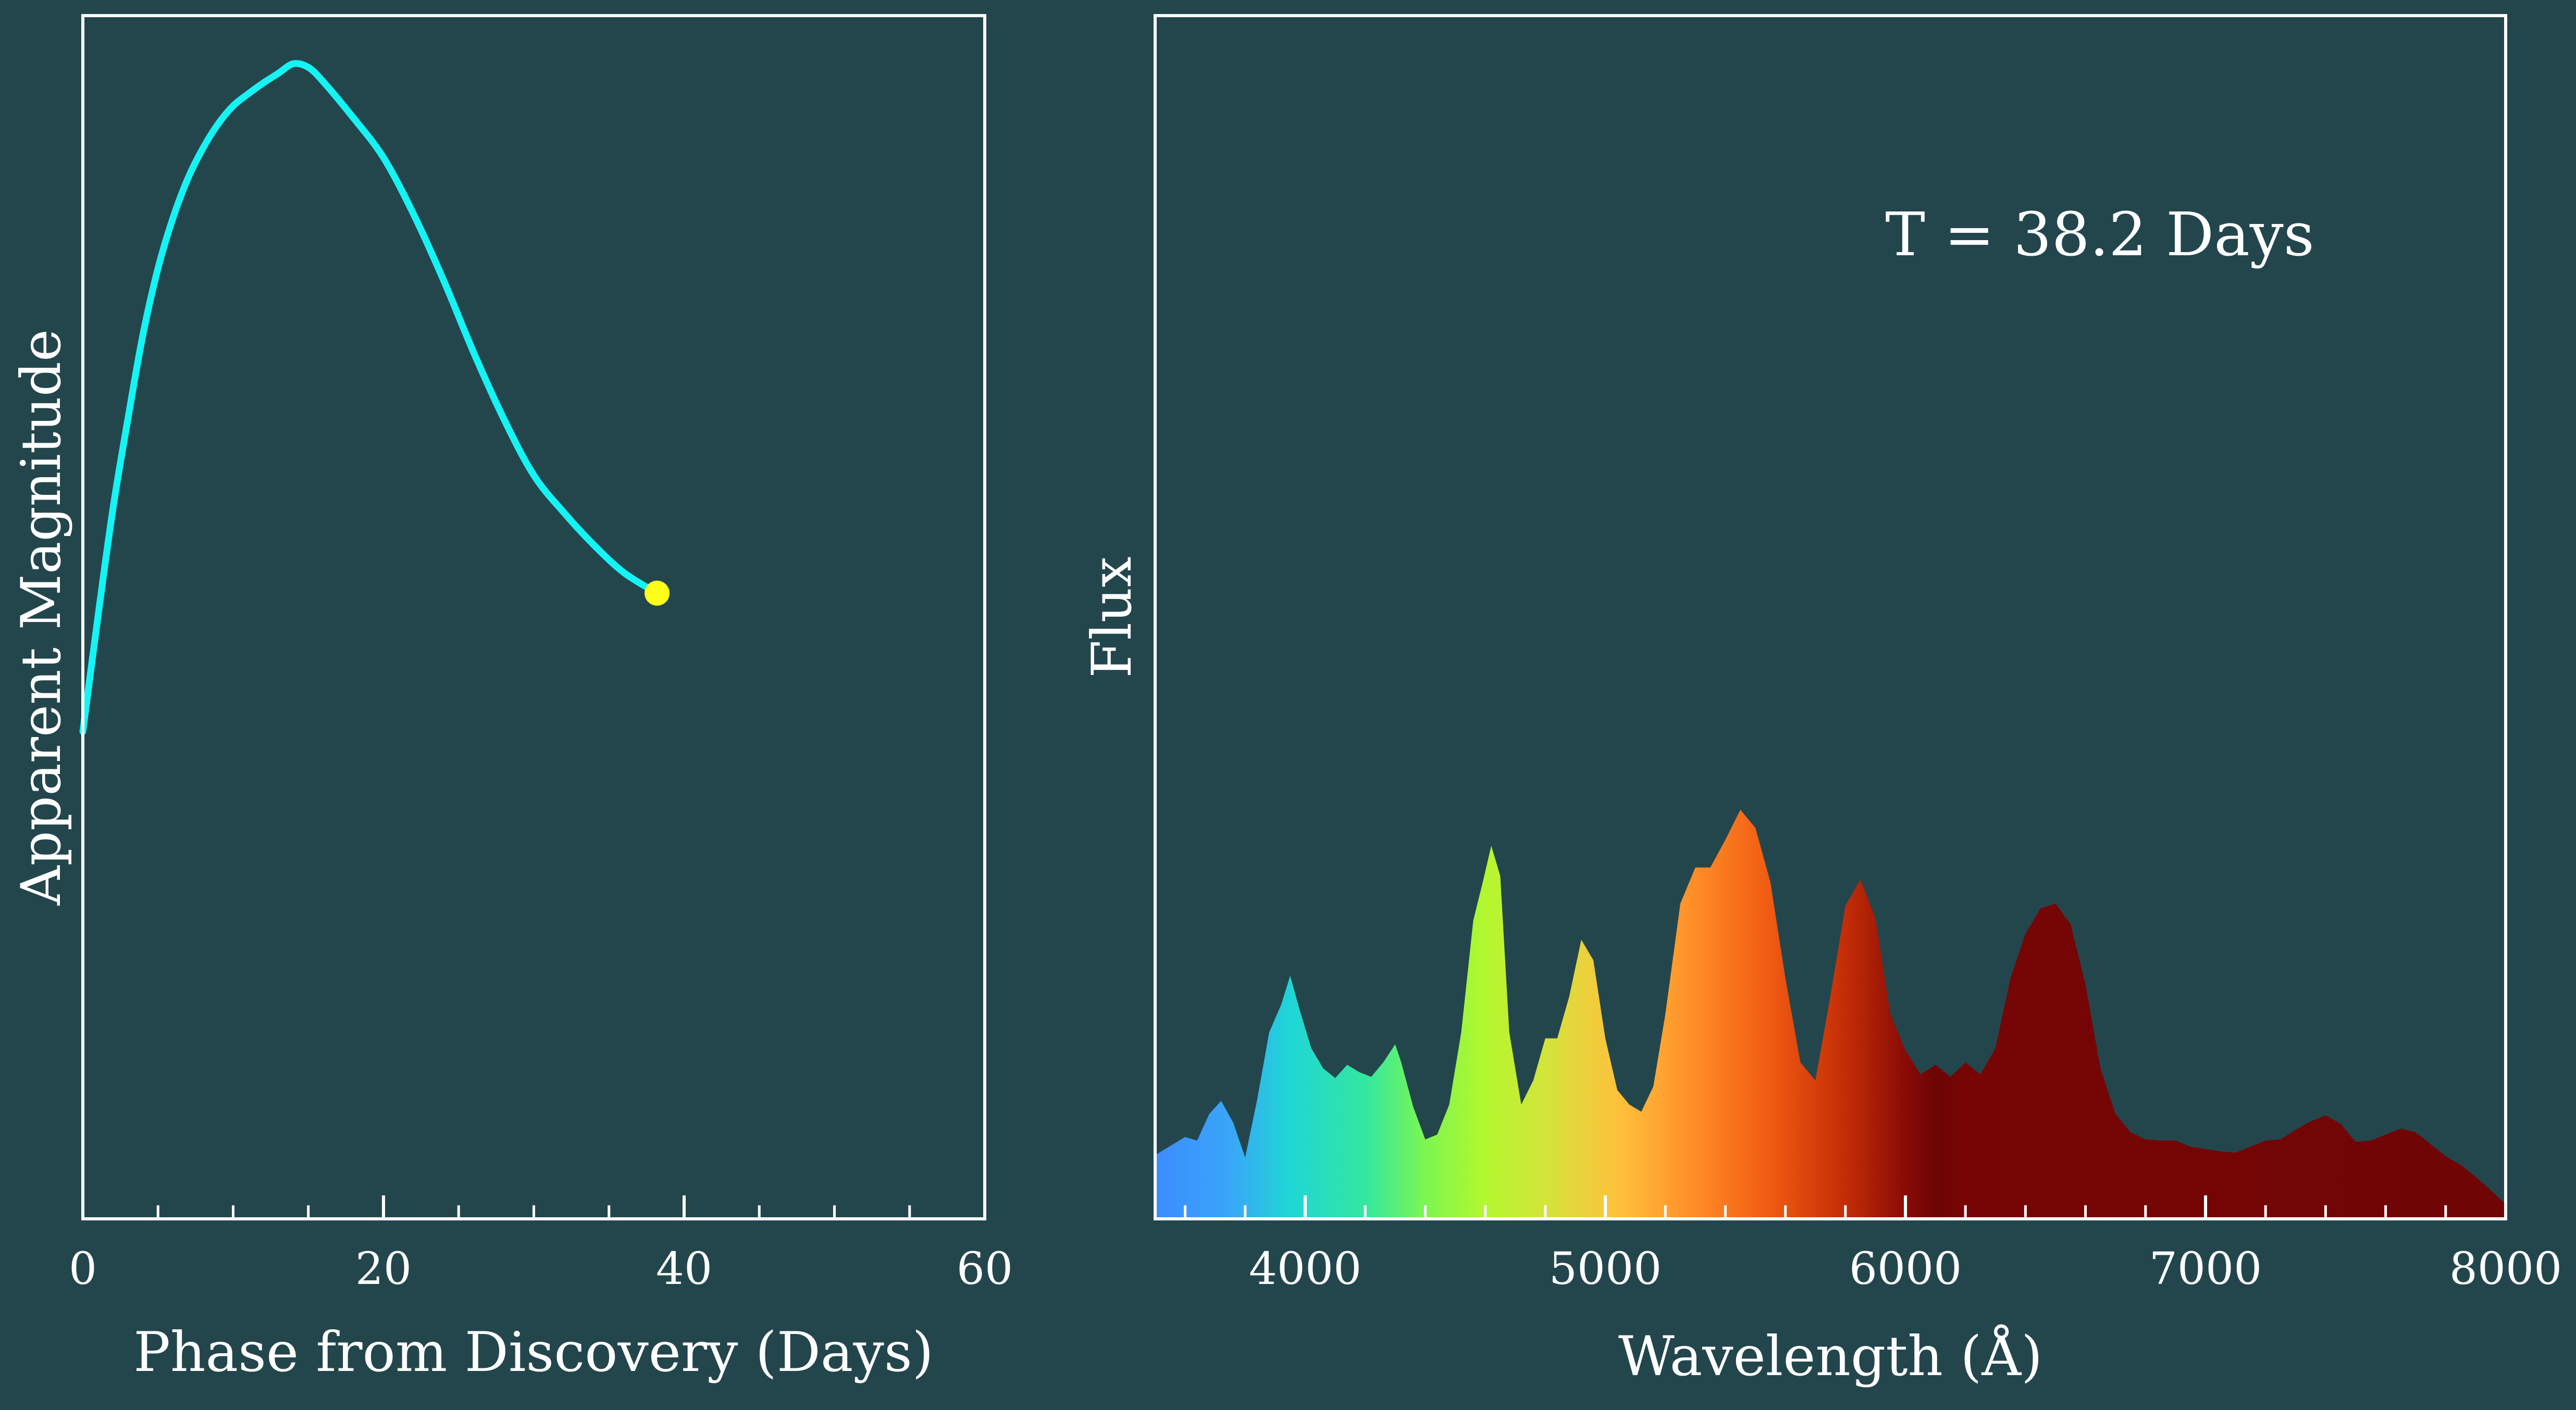 This screenshot has width=2576, height=1410. I want to click on lightcurve-line, so click(370, 397).